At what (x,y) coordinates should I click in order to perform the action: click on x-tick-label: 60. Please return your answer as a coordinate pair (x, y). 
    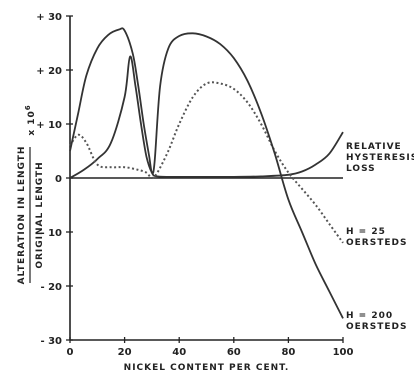
    Looking at the image, I should click on (234, 352).